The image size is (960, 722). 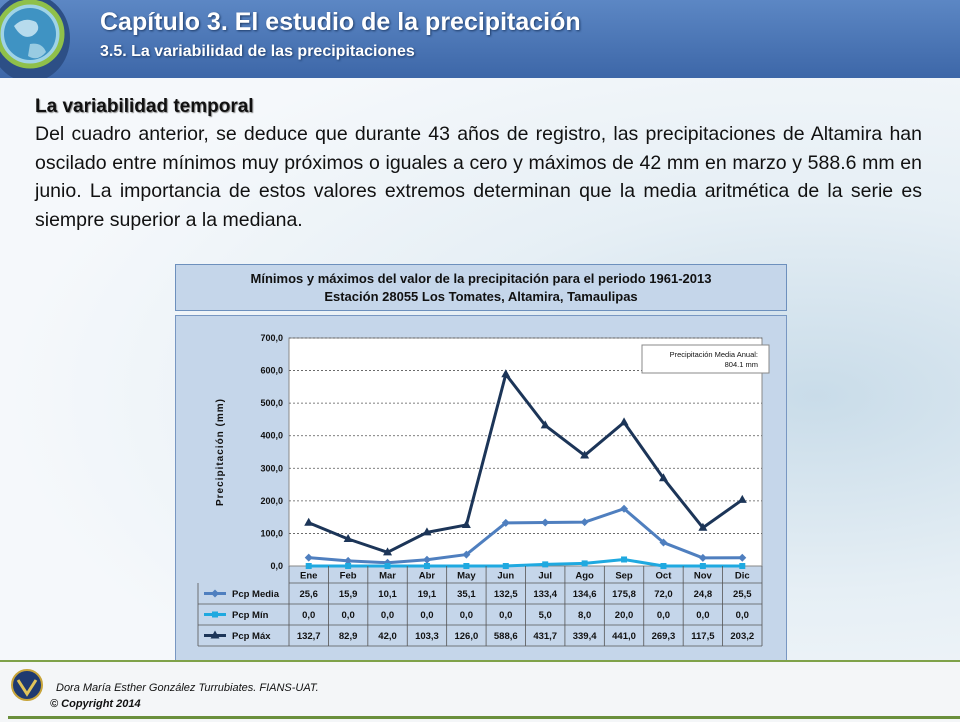 I want to click on annotation-line-1: Precipitación Media Anual:, so click(x=714, y=354).